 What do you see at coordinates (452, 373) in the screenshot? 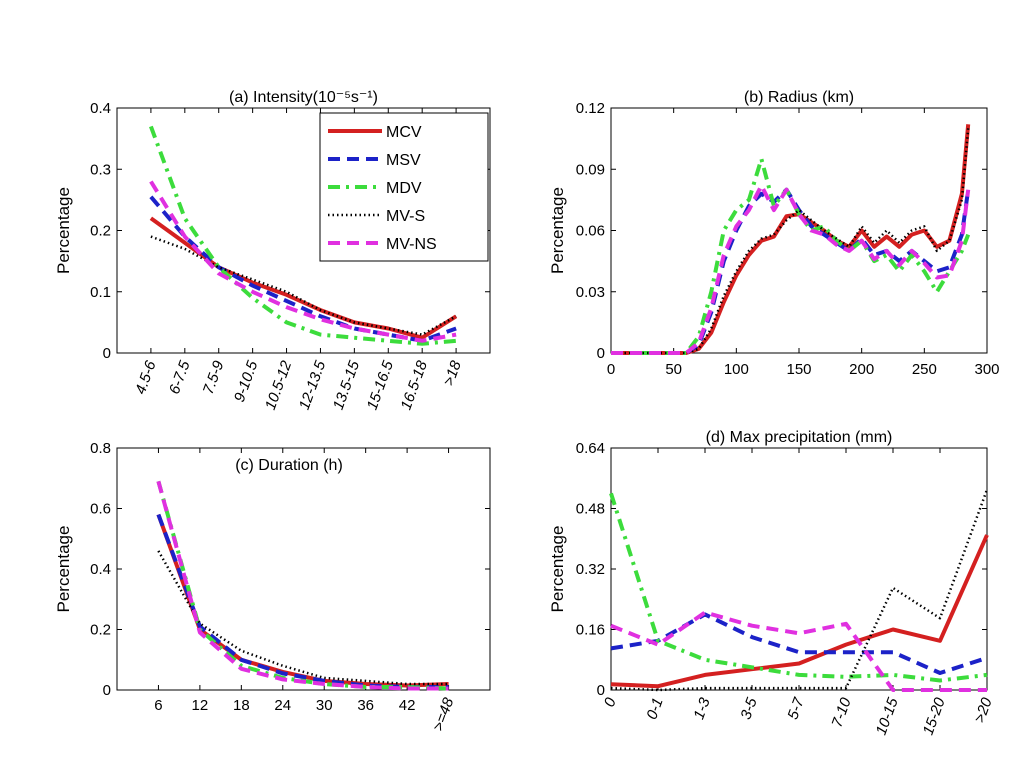
I see `x-tick-label: >18` at bounding box center [452, 373].